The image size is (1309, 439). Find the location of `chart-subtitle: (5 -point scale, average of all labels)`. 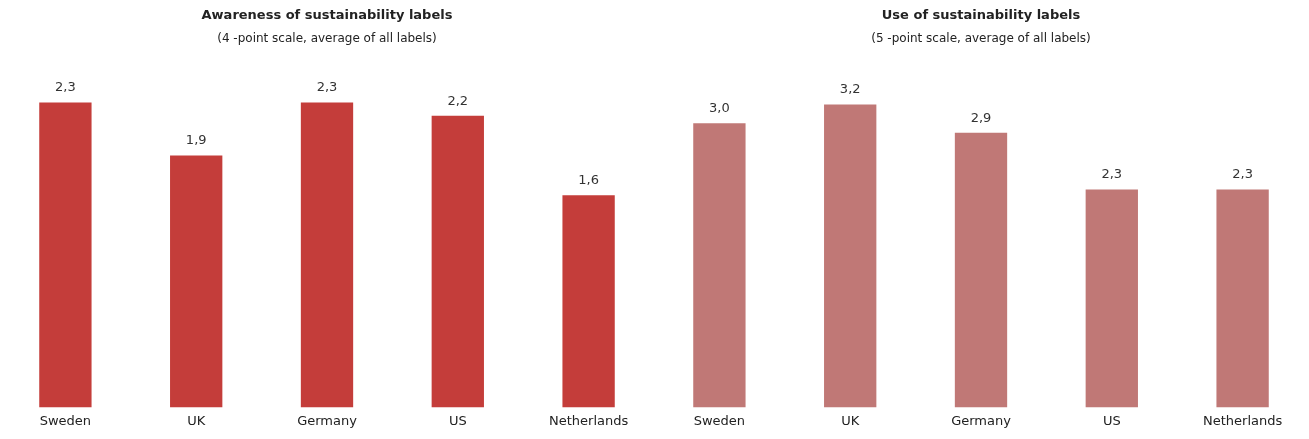

chart-subtitle: (5 -point scale, average of all labels) is located at coordinates (981, 37).